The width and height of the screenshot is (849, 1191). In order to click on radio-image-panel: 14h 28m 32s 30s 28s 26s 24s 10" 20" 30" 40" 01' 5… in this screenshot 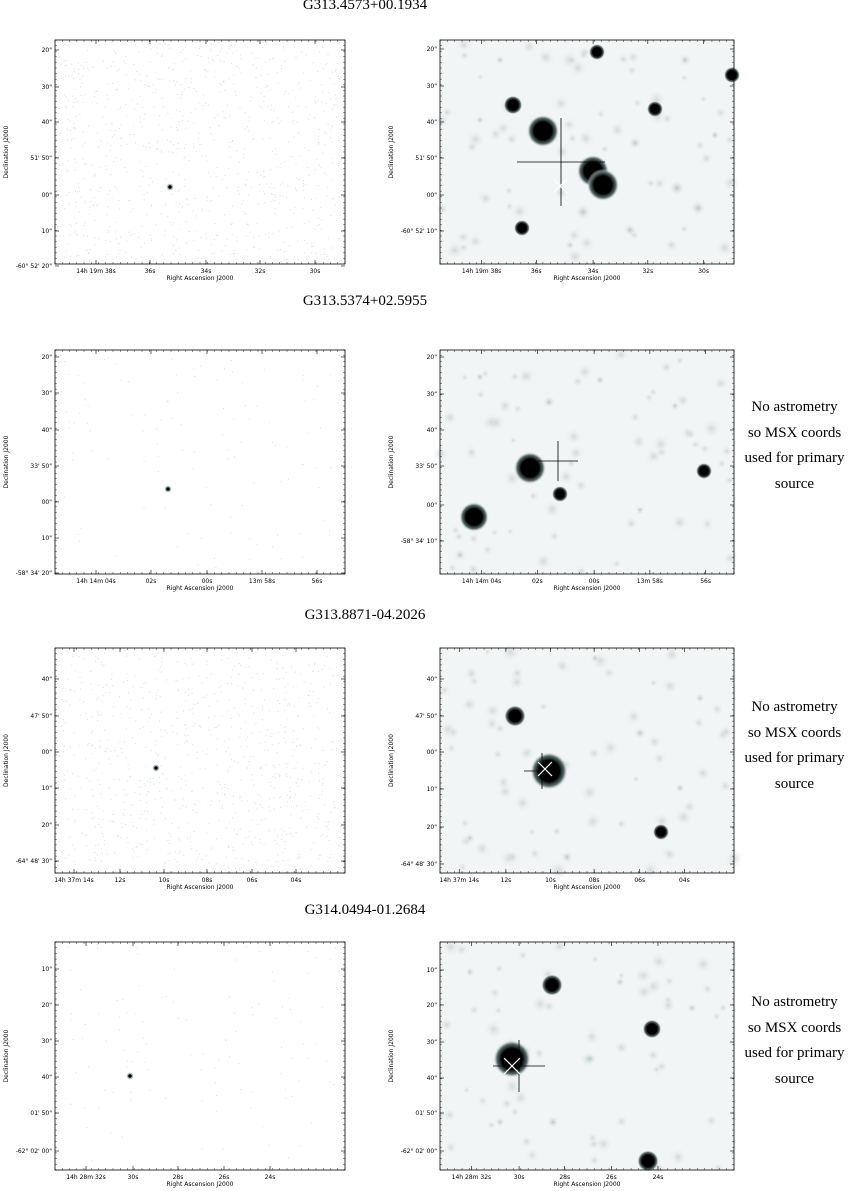, I will do `click(174, 1064)`.